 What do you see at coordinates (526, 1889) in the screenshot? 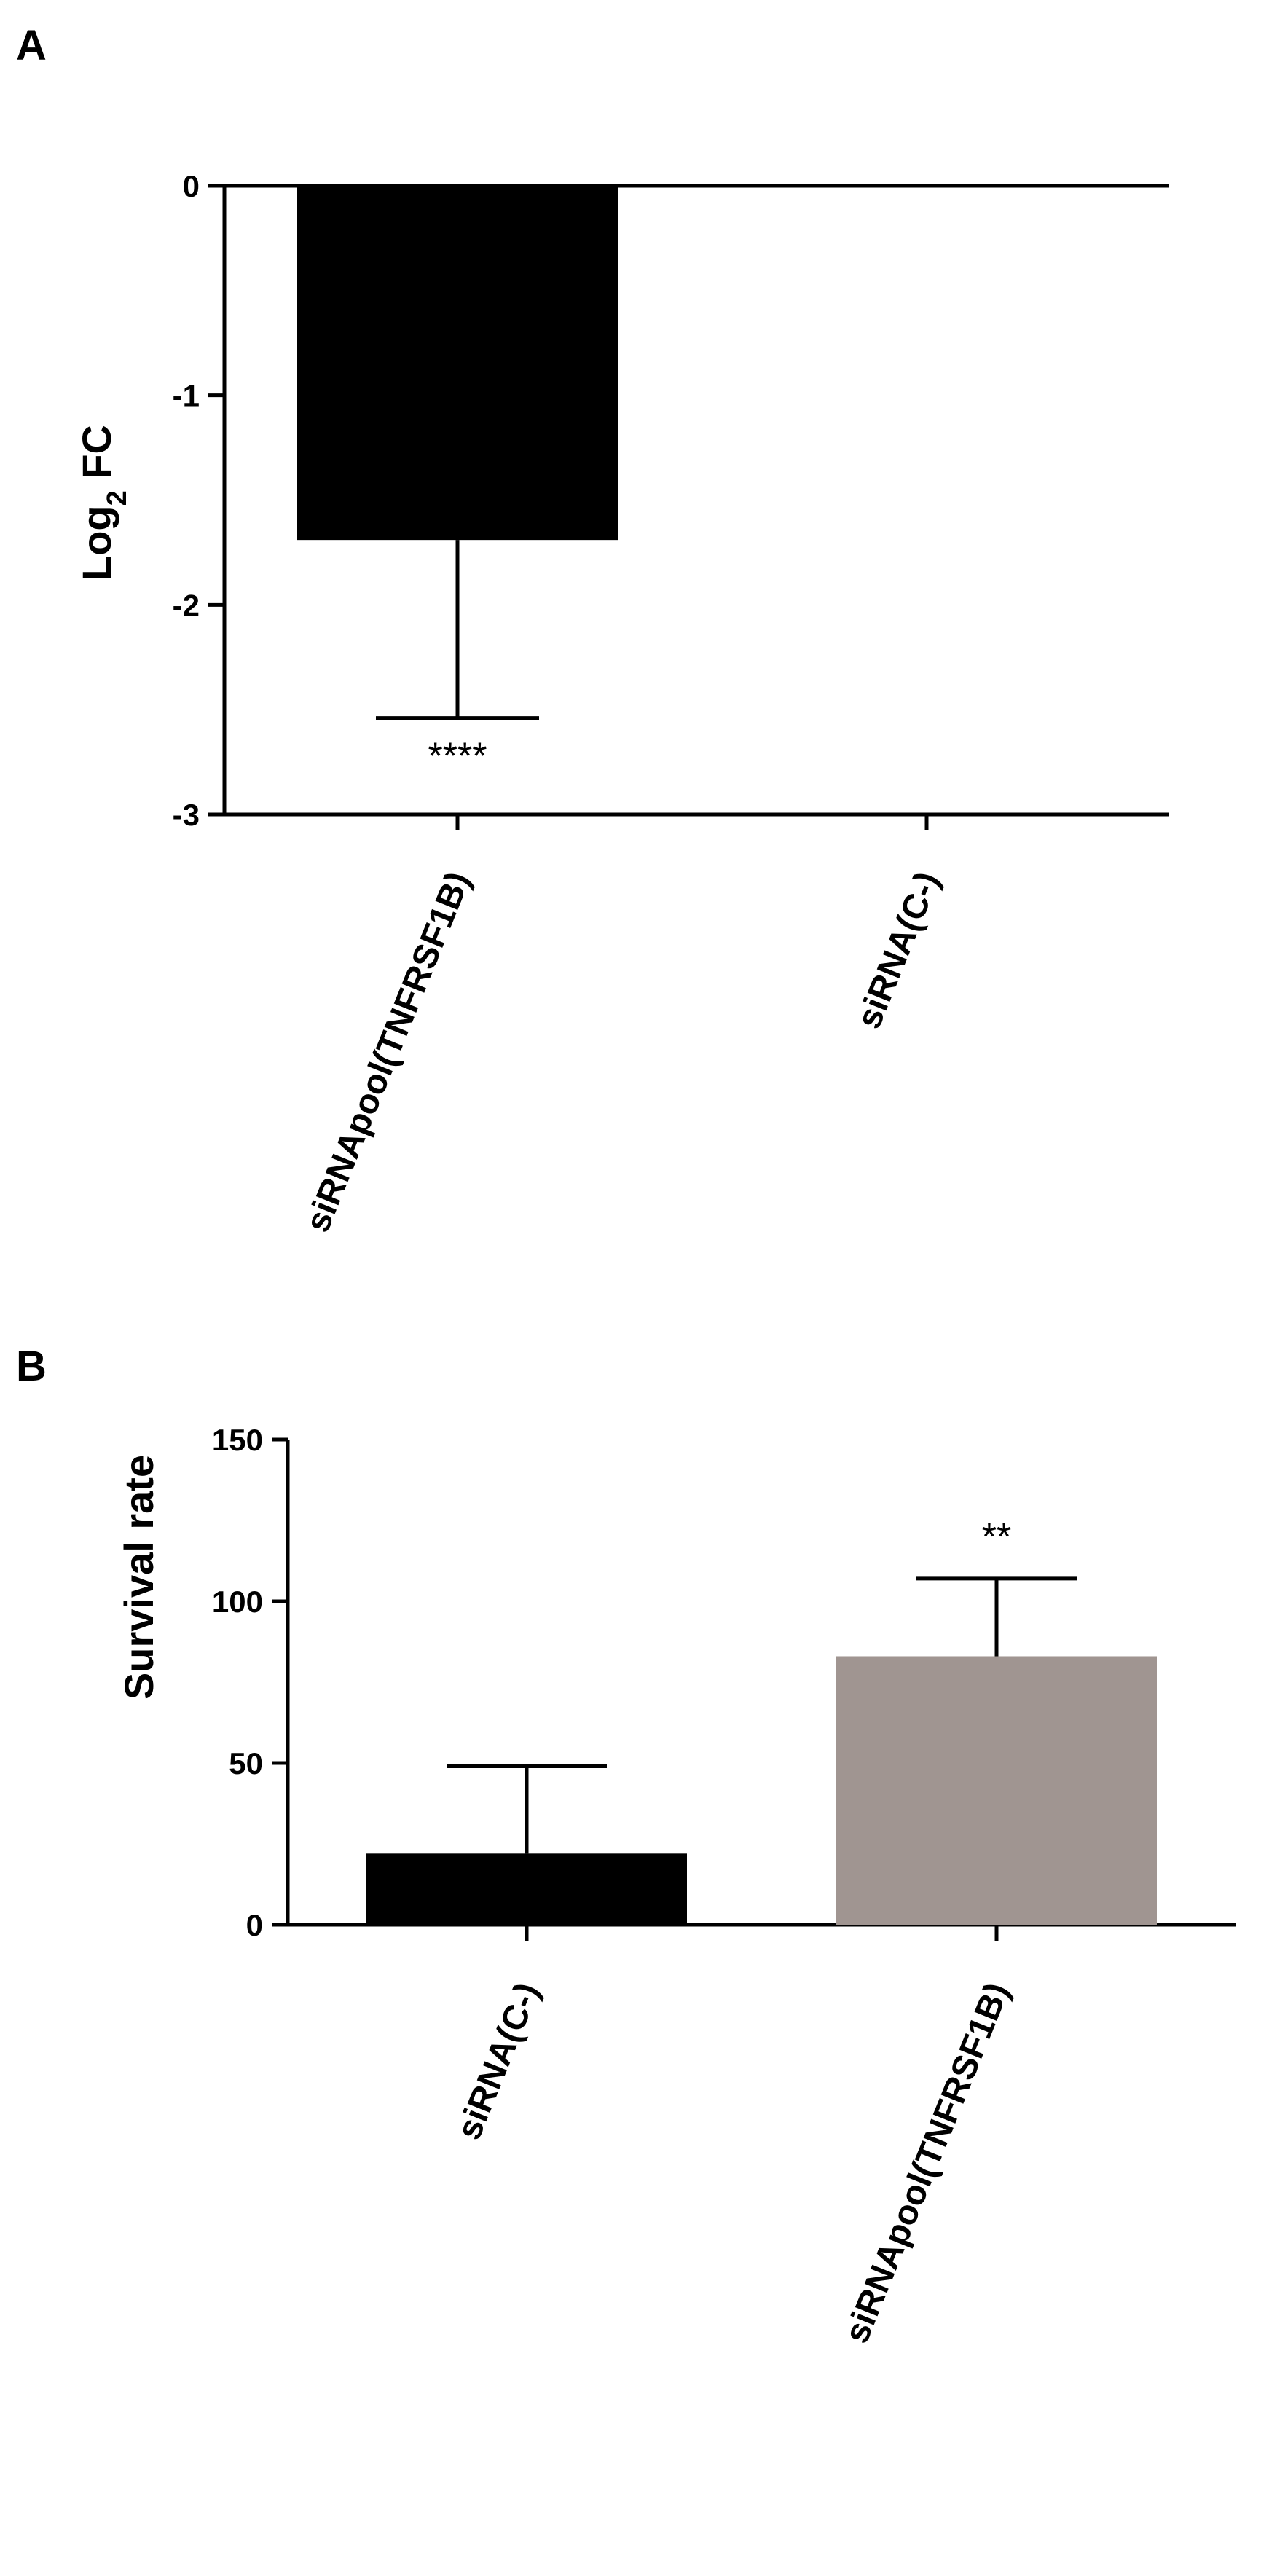
I see `panel-b-bar-sirna-control` at bounding box center [526, 1889].